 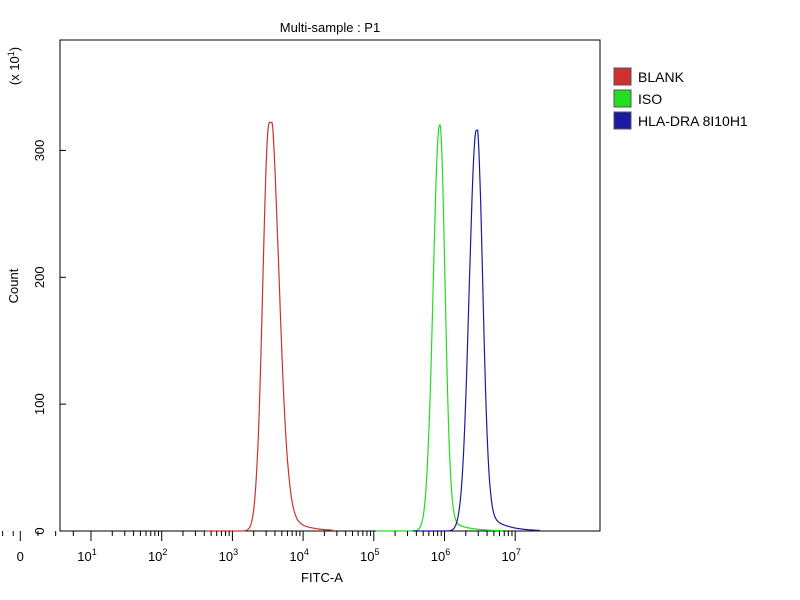 I want to click on legend: BLANK ISO HLA-DRA 8I10H1, so click(x=680, y=98).